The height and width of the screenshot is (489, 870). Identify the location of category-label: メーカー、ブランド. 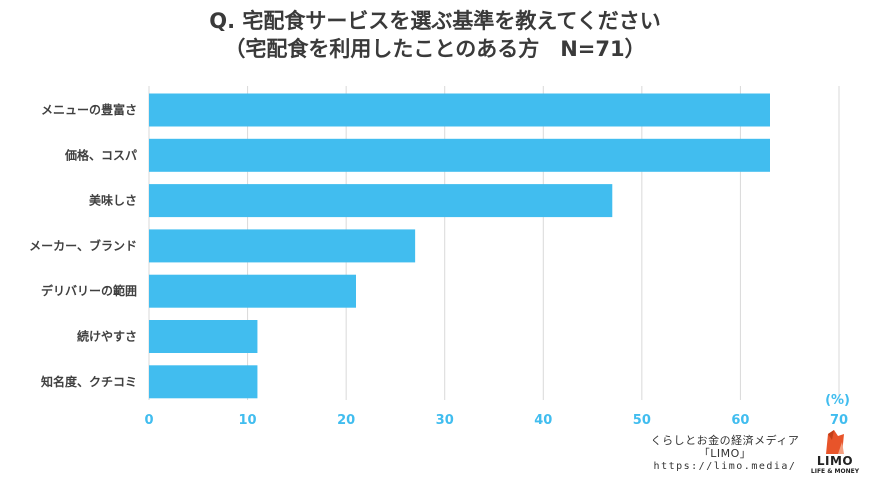
(83, 245).